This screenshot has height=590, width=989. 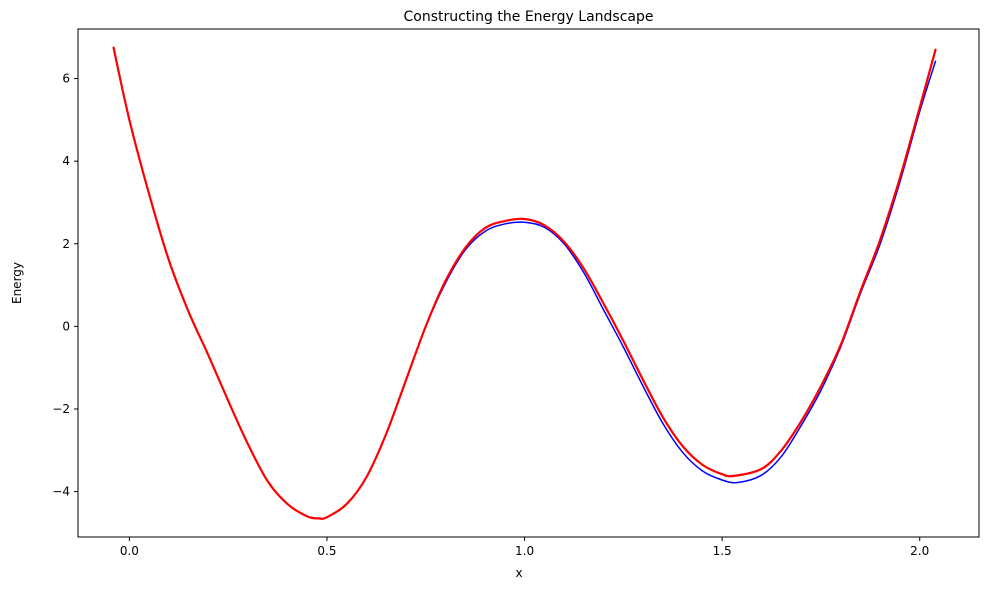 What do you see at coordinates (524, 551) in the screenshot?
I see `x-tick-label: 1.0` at bounding box center [524, 551].